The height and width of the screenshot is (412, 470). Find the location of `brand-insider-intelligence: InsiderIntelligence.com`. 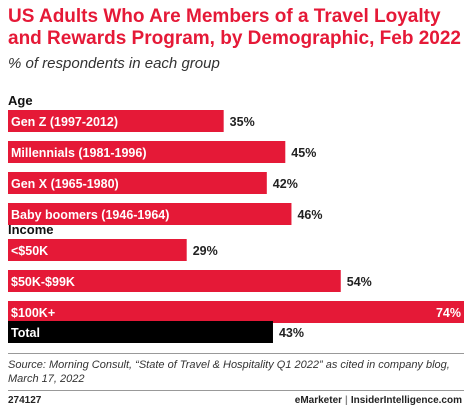

brand-insider-intelligence: InsiderIntelligence.com is located at coordinates (406, 400).